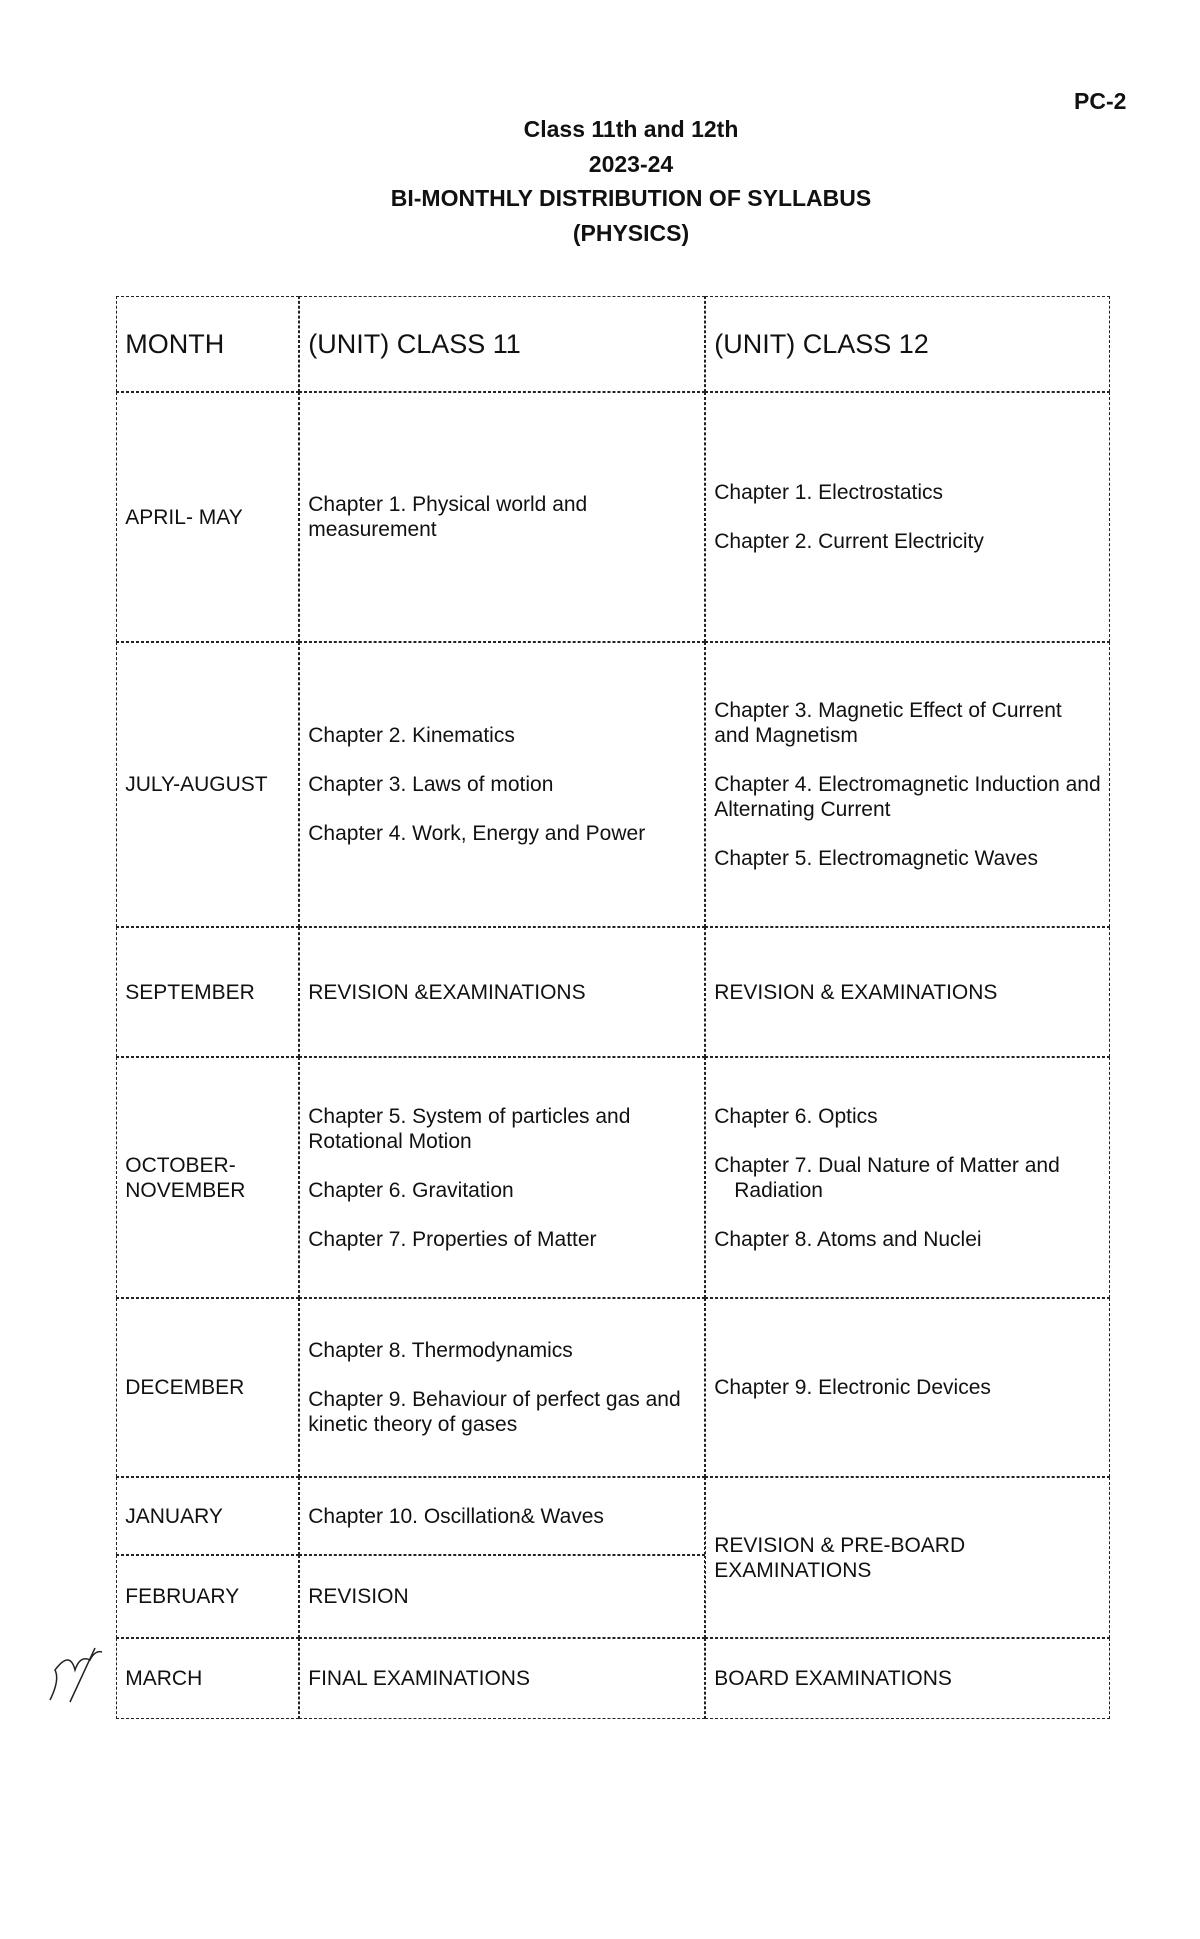 Image resolution: width=1200 pixels, height=1939 pixels. What do you see at coordinates (431, 785) in the screenshot?
I see `cell-text: Chapter 3. Laws of motion` at bounding box center [431, 785].